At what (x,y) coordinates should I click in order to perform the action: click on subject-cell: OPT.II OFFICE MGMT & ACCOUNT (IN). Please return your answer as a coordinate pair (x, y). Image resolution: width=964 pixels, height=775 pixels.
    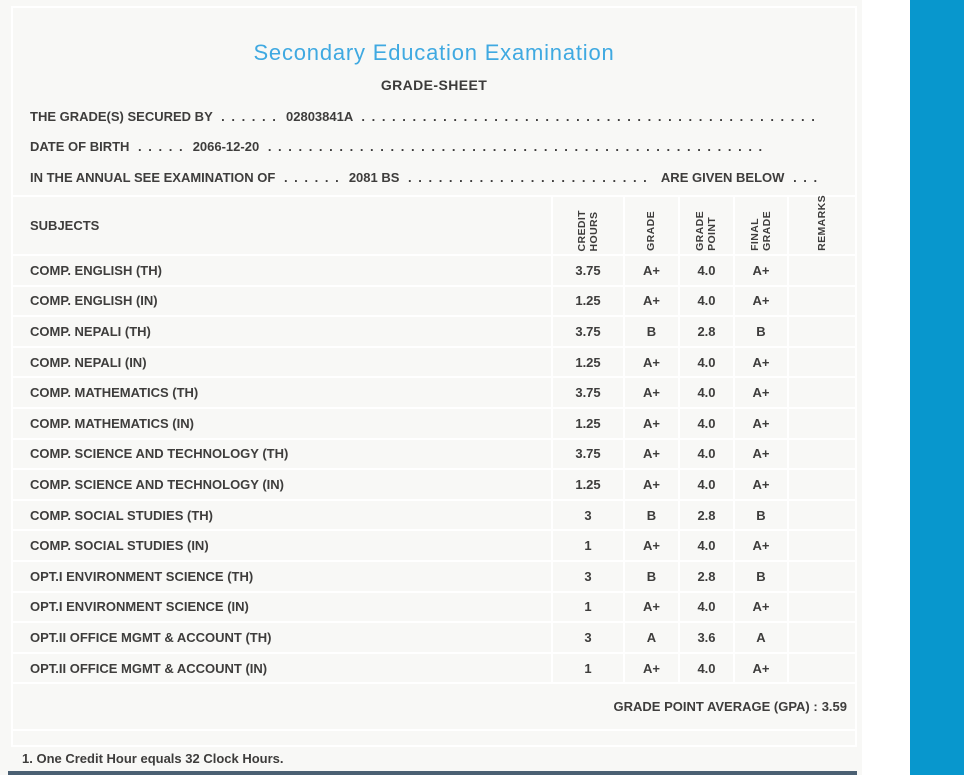
    Looking at the image, I should click on (282, 668).